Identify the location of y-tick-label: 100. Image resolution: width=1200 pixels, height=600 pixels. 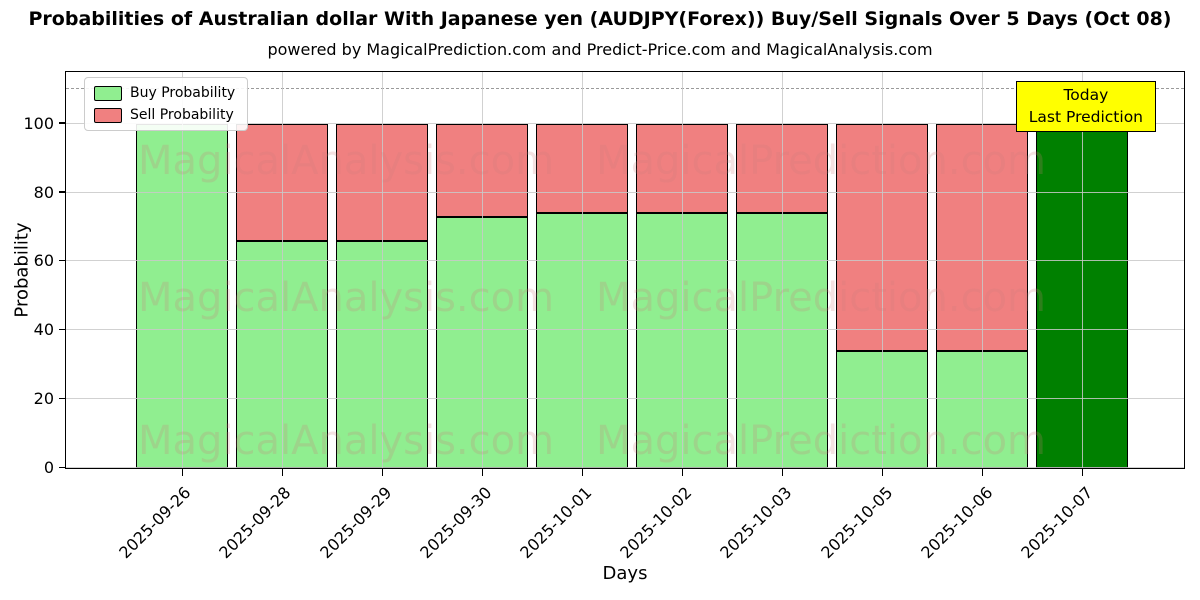
(38, 123).